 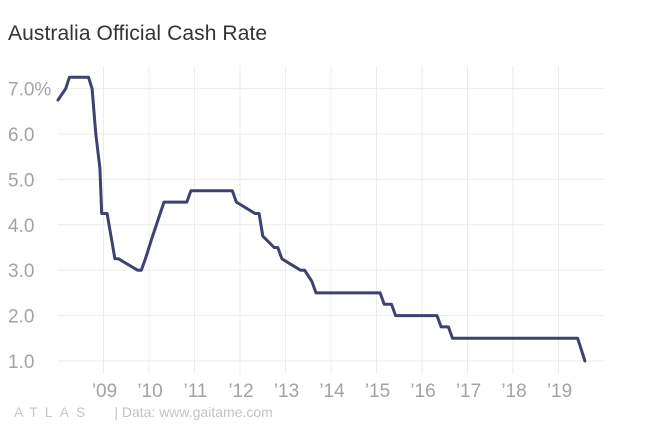 I want to click on y-tick-label: 4.0, so click(x=21, y=226).